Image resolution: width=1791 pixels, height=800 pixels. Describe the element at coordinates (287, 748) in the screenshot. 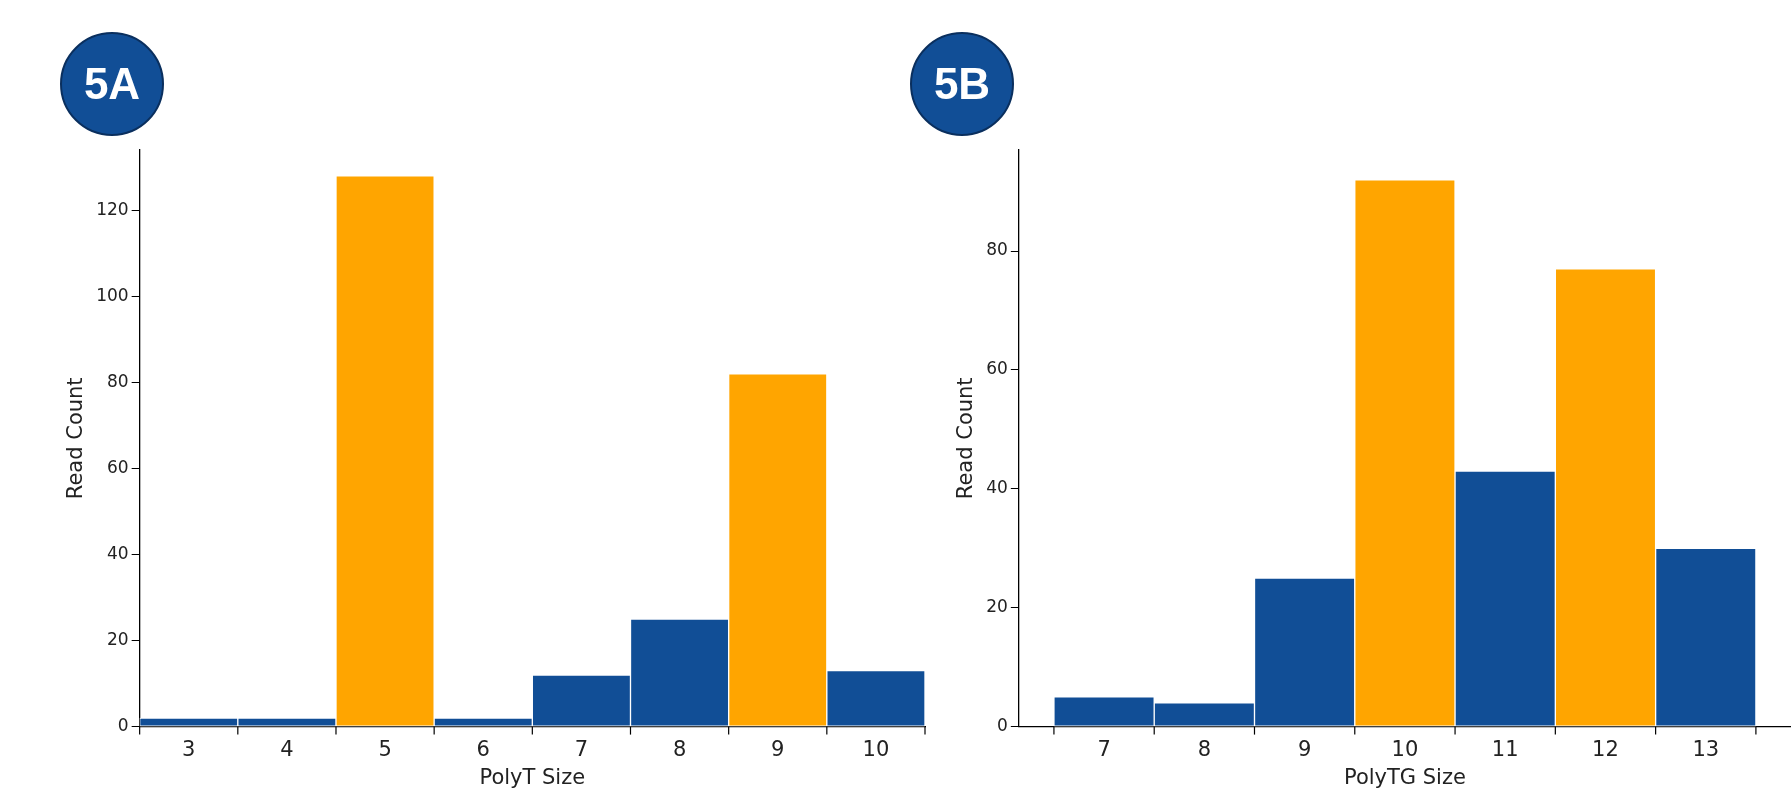

I see `x-tick-label: 4` at that location.